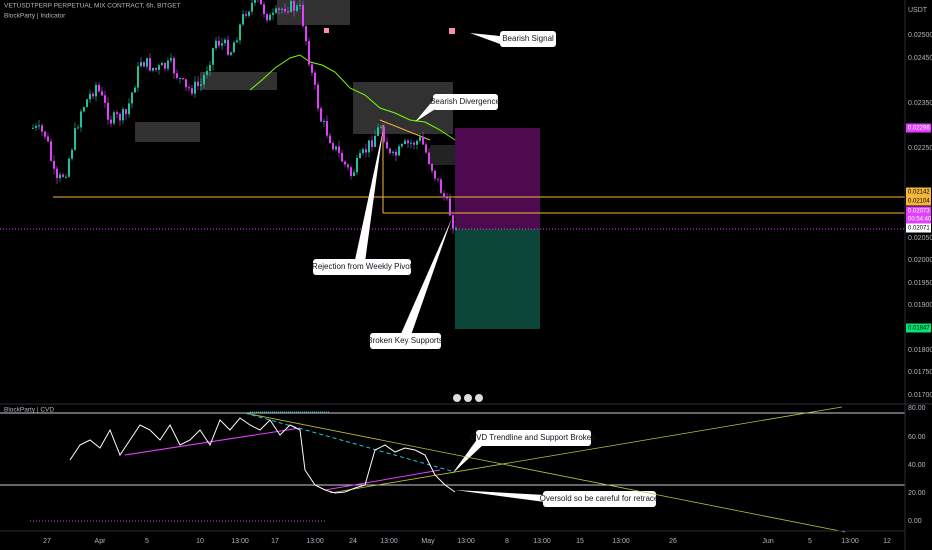 This screenshot has width=932, height=550. What do you see at coordinates (47, 541) in the screenshot?
I see `time-label: 27` at bounding box center [47, 541].